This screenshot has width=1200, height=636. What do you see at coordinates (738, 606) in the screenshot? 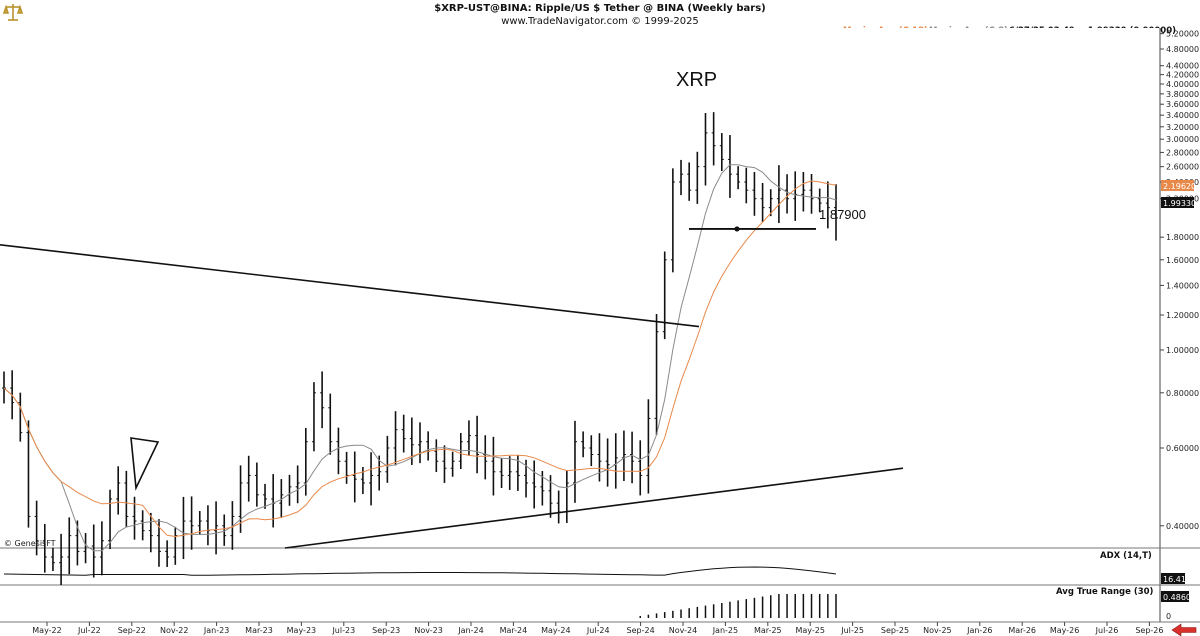
I see `atr-panel` at bounding box center [738, 606].